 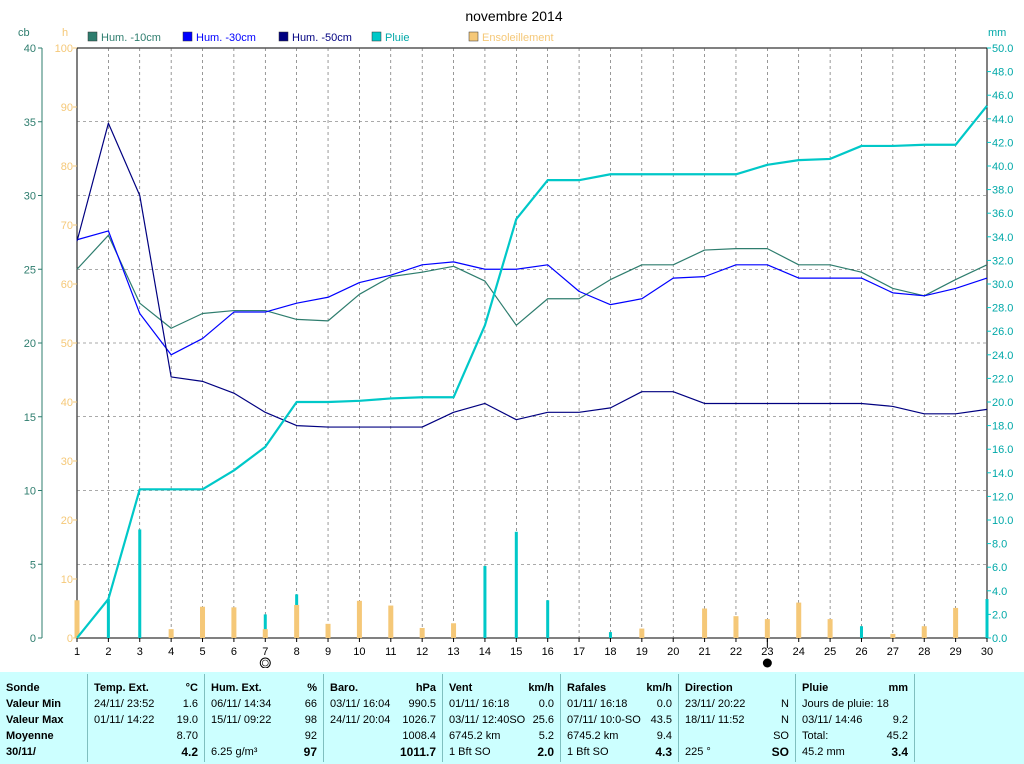 I want to click on mm-tick-label: 26.0, so click(x=1002, y=332).